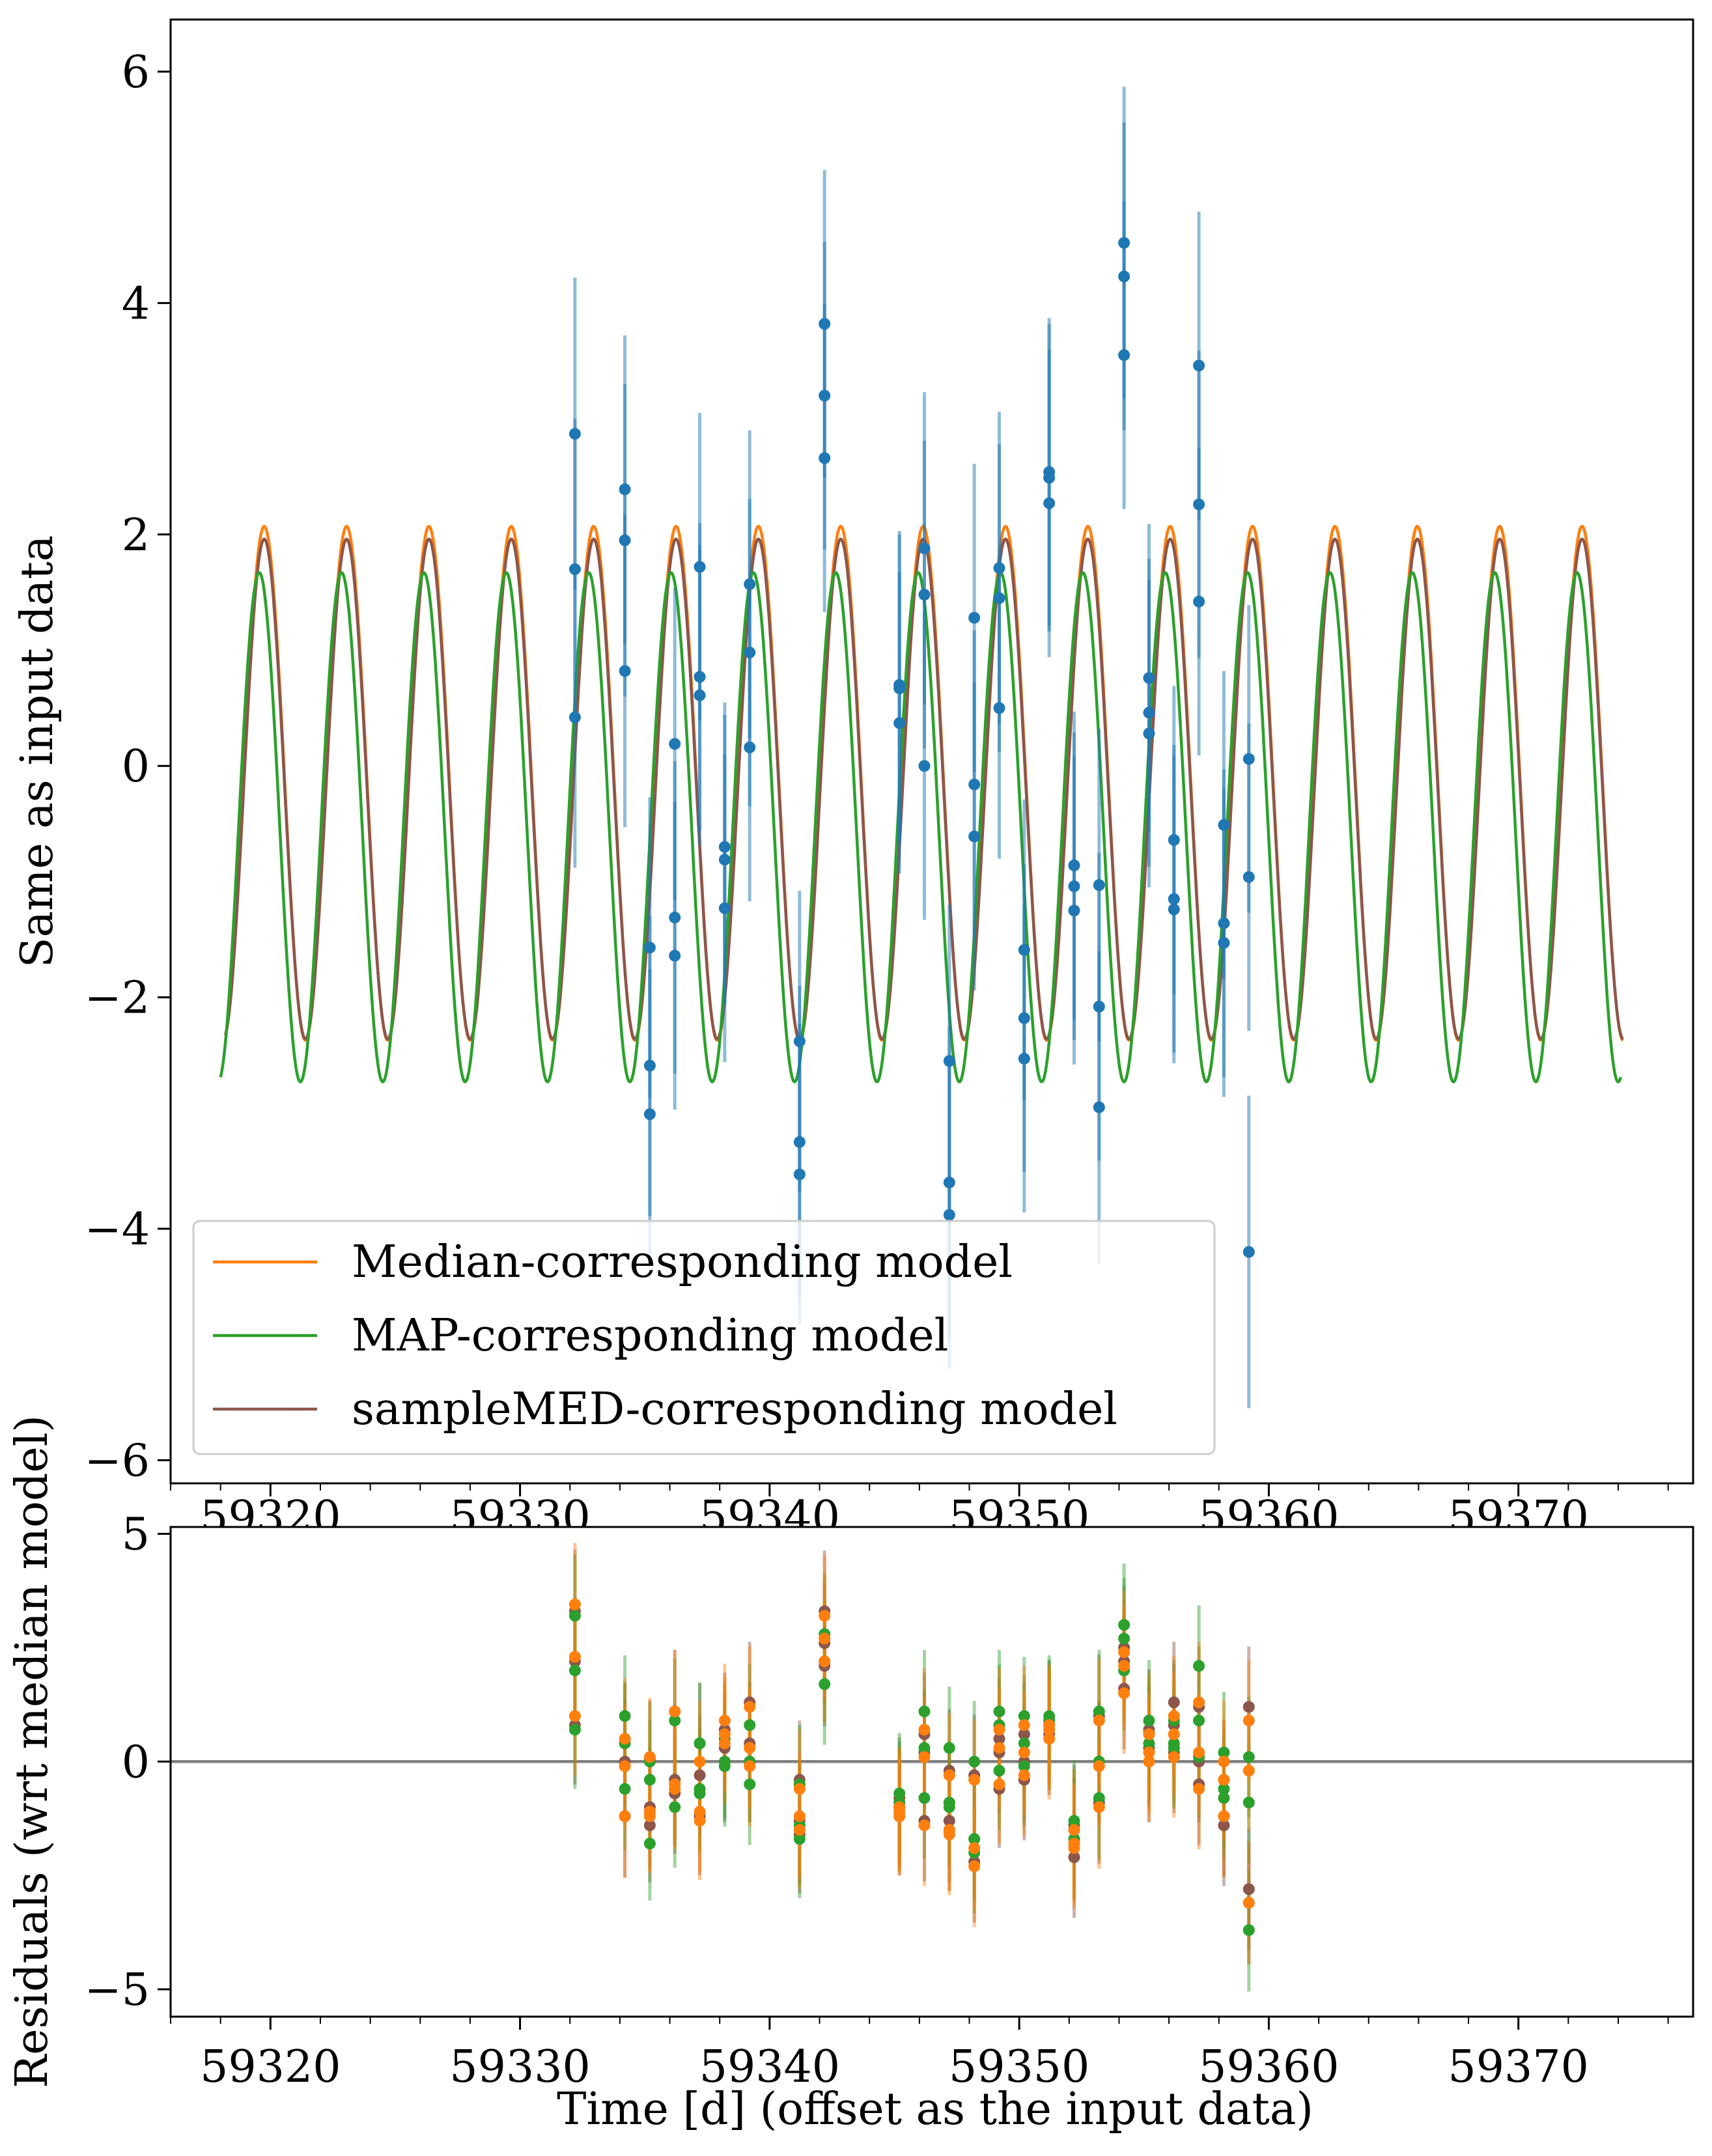 This screenshot has width=1712, height=2156. I want to click on top-y-axis-label: Same as input data, so click(37, 752).